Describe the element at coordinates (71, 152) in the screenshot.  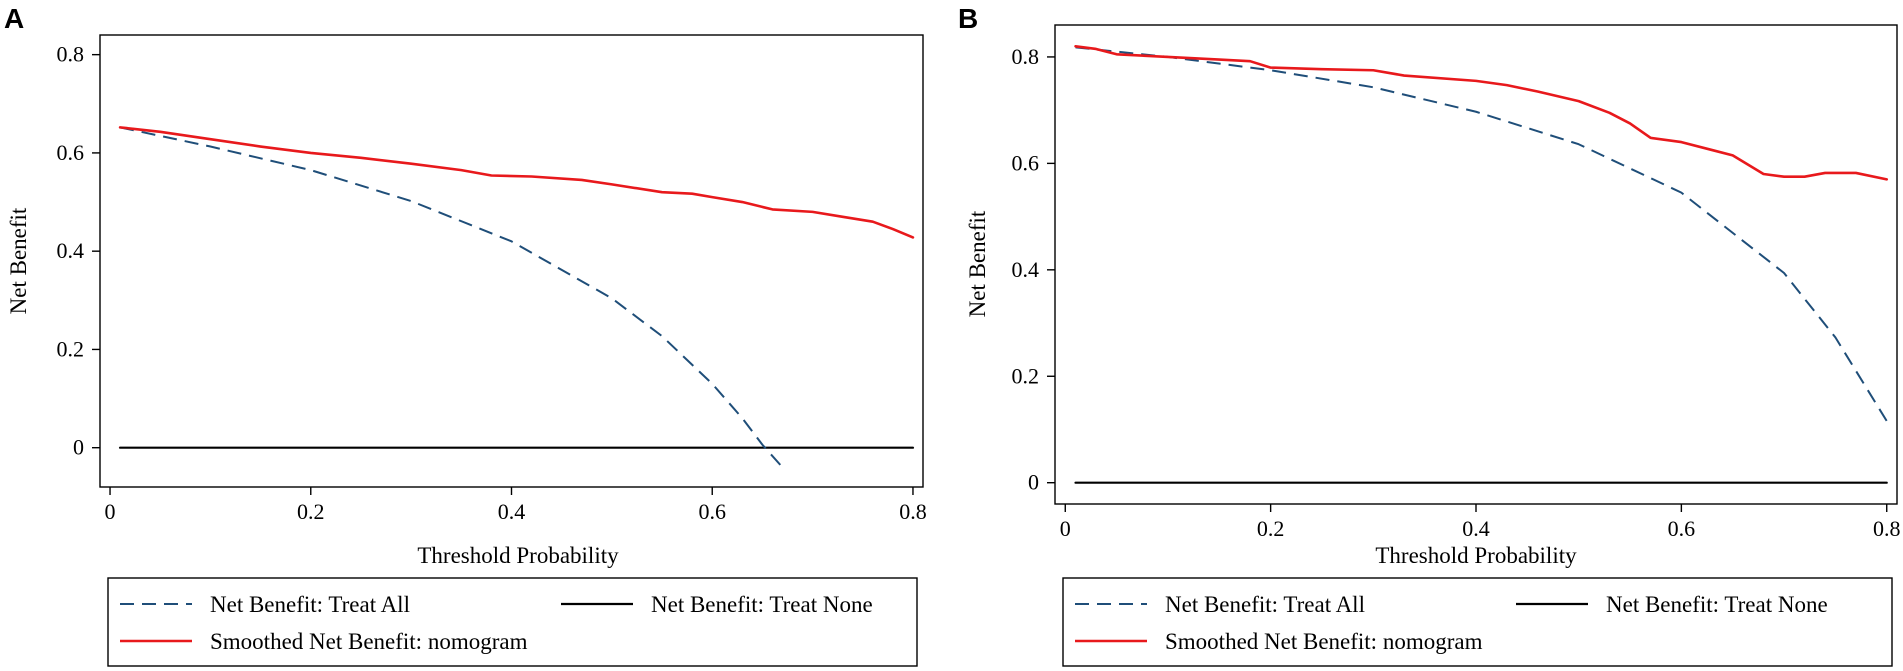
I see `panel-a-y-tick-label: 0.6` at that location.